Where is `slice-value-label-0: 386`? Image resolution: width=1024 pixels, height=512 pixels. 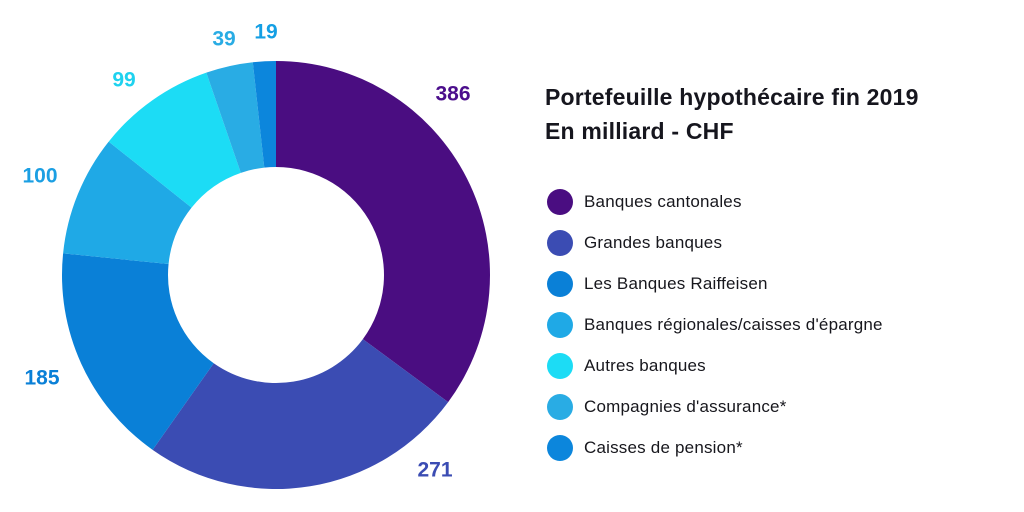 slice-value-label-0: 386 is located at coordinates (452, 94).